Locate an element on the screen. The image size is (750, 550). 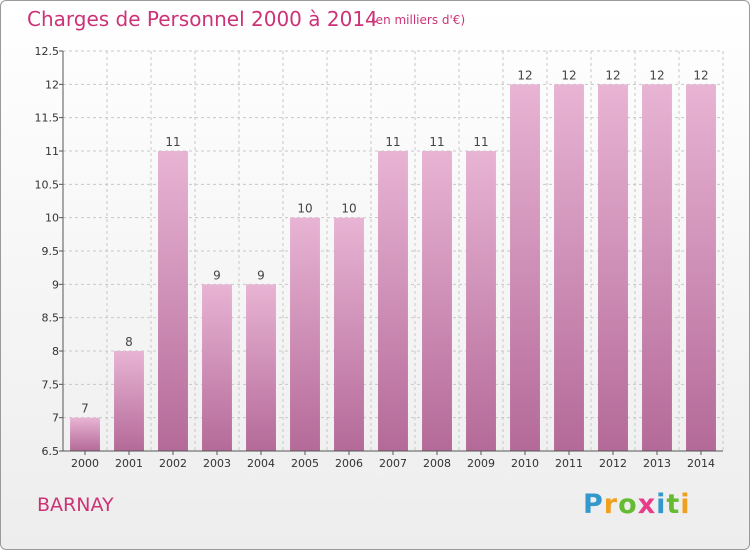
data-label-2001: 8 is located at coordinates (129, 342).